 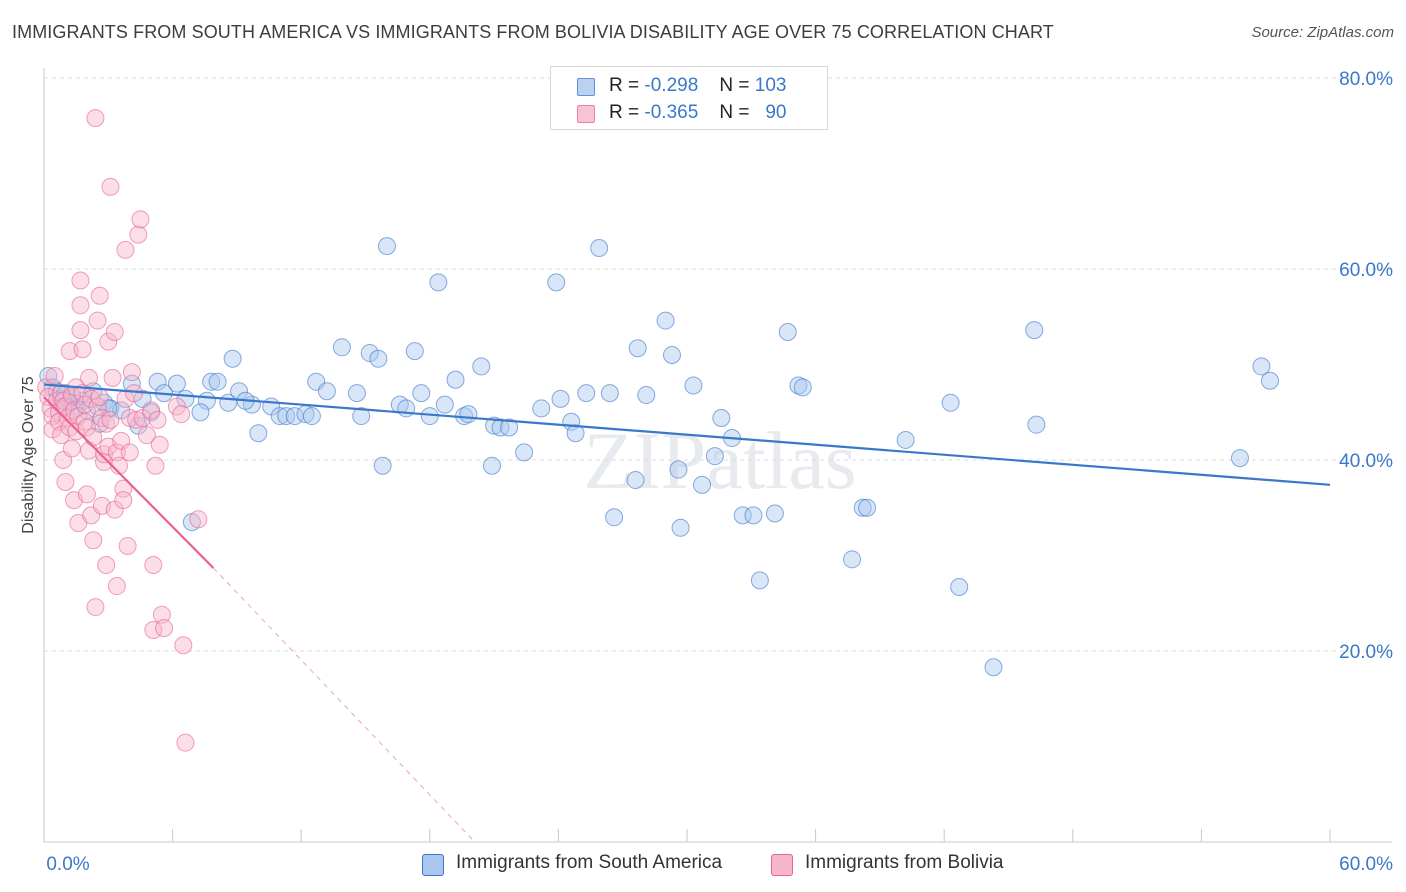 What do you see at coordinates (734, 112) in the screenshot?
I see `n-label: N =` at bounding box center [734, 112].